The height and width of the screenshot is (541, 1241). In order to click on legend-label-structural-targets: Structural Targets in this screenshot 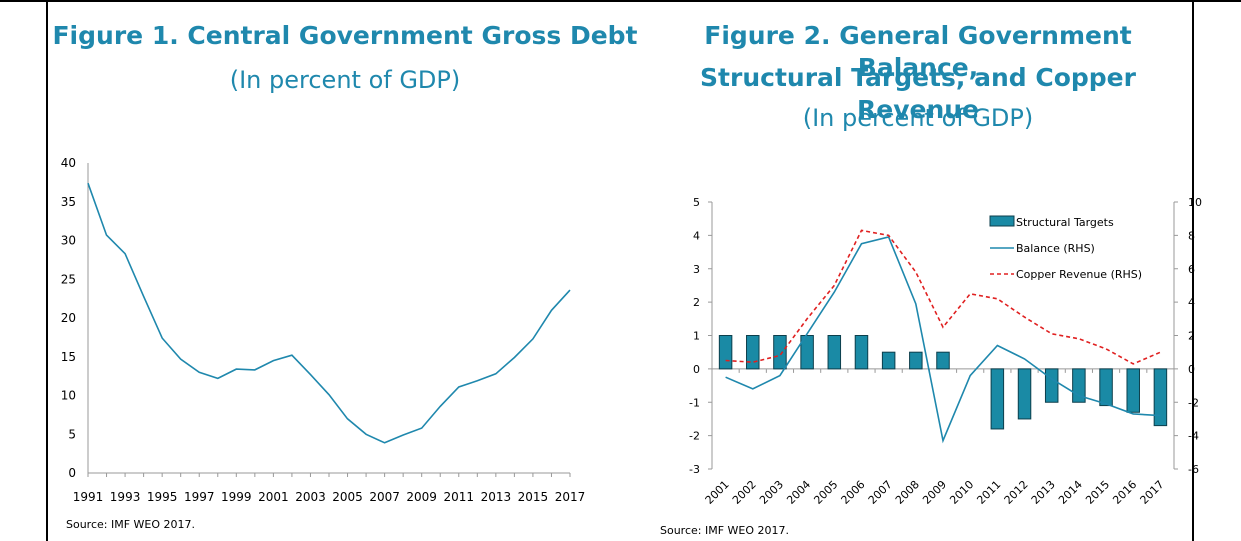, I will do `click(1065, 222)`.